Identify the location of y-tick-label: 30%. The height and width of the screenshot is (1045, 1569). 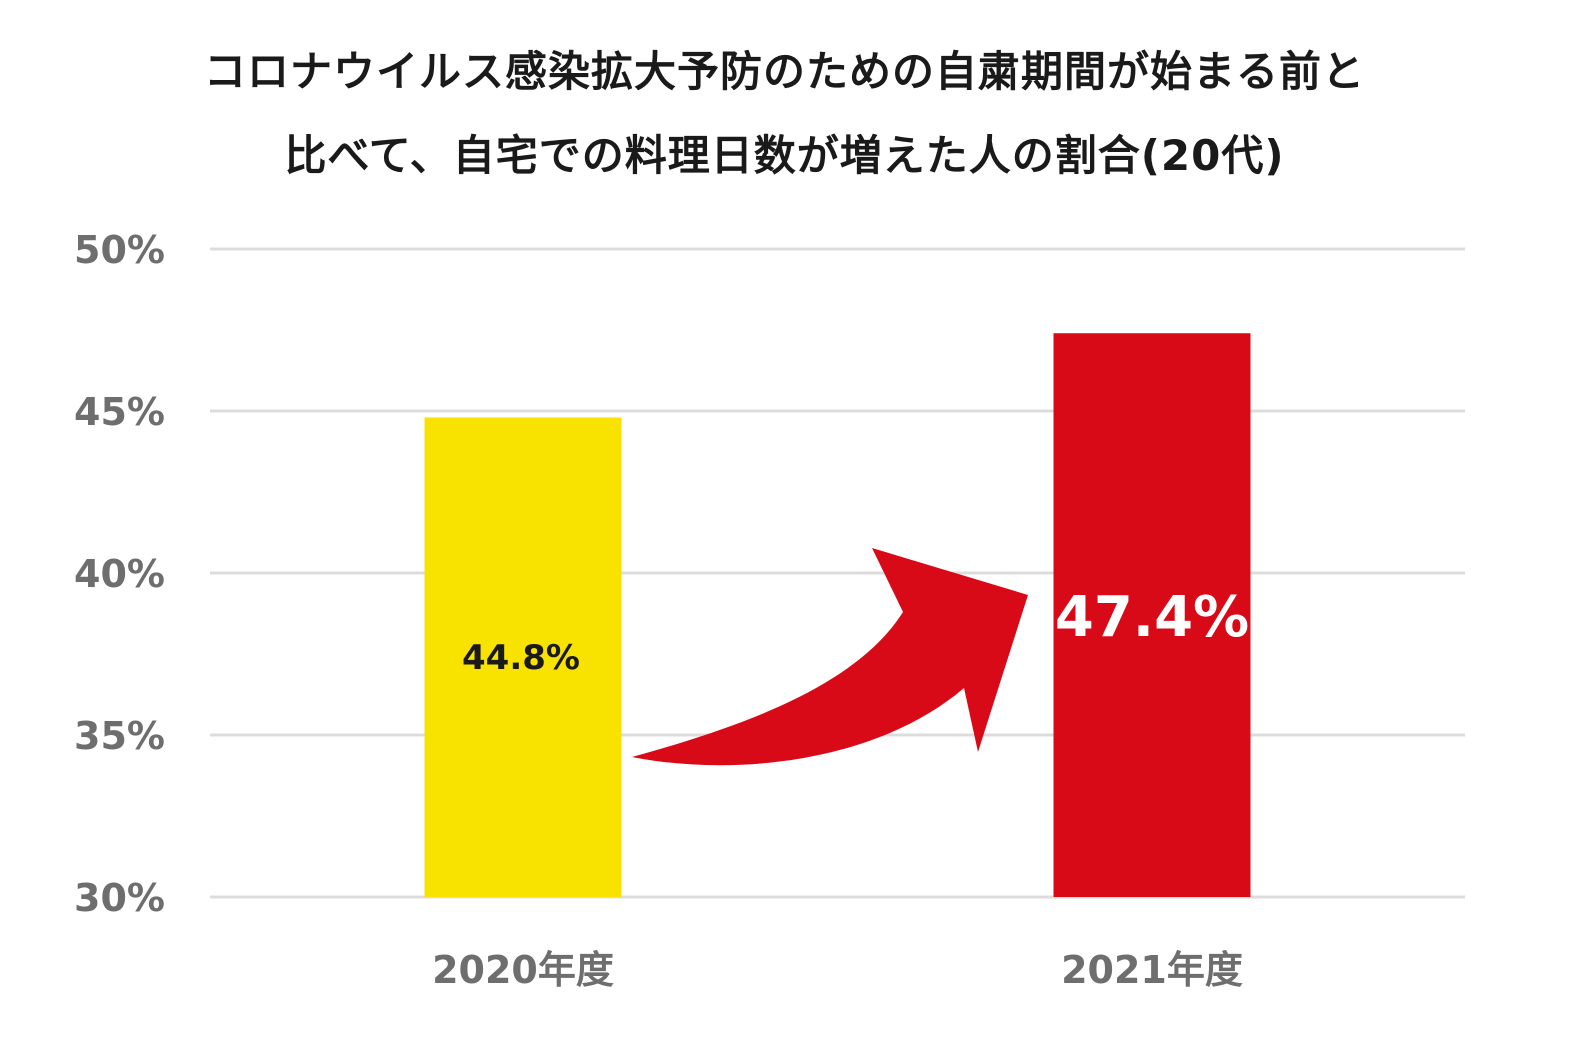
(119, 898).